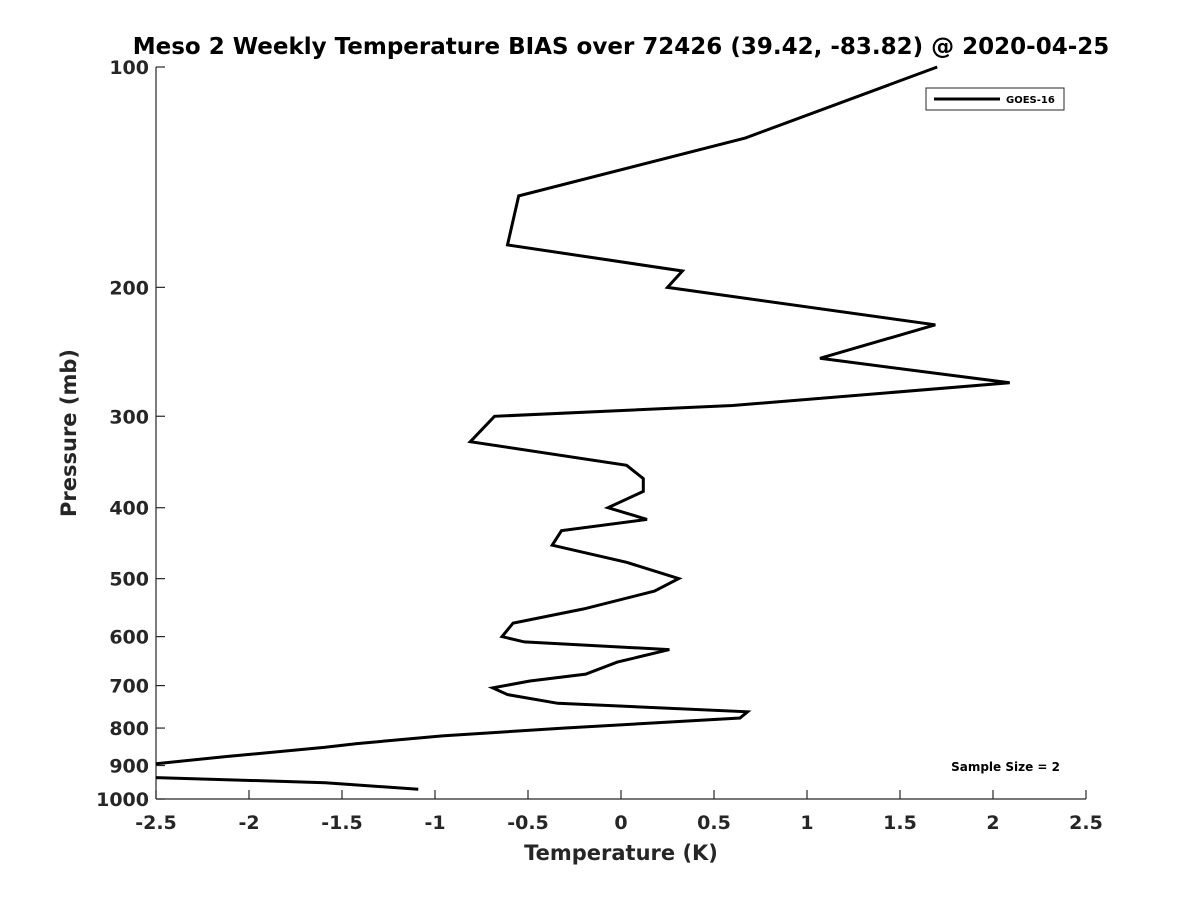 The image size is (1200, 900). Describe the element at coordinates (129, 638) in the screenshot. I see `y-tick-label: 600` at that location.